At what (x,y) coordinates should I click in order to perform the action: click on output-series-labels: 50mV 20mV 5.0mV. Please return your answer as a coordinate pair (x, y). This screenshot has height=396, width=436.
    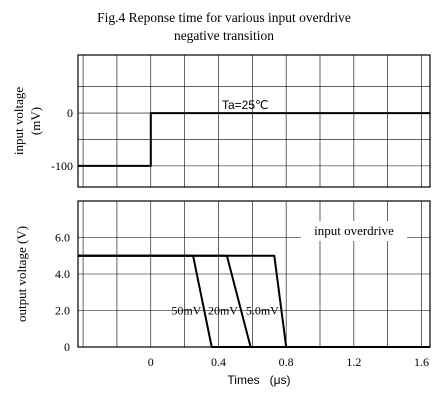
    Looking at the image, I should click on (225, 311).